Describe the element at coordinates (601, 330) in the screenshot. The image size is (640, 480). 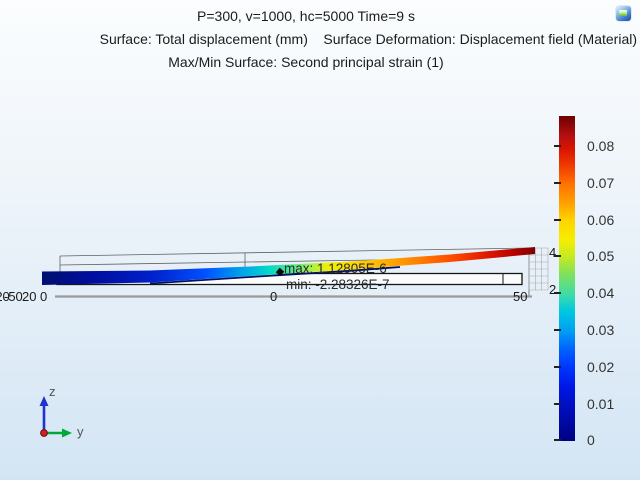
I see `colorbar-label-003: 0.03` at that location.